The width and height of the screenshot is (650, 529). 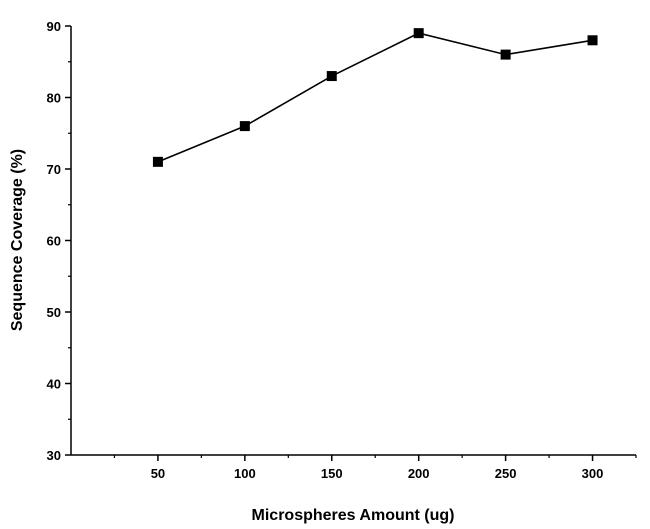 I want to click on y-tick-label: 70, so click(x=54, y=169).